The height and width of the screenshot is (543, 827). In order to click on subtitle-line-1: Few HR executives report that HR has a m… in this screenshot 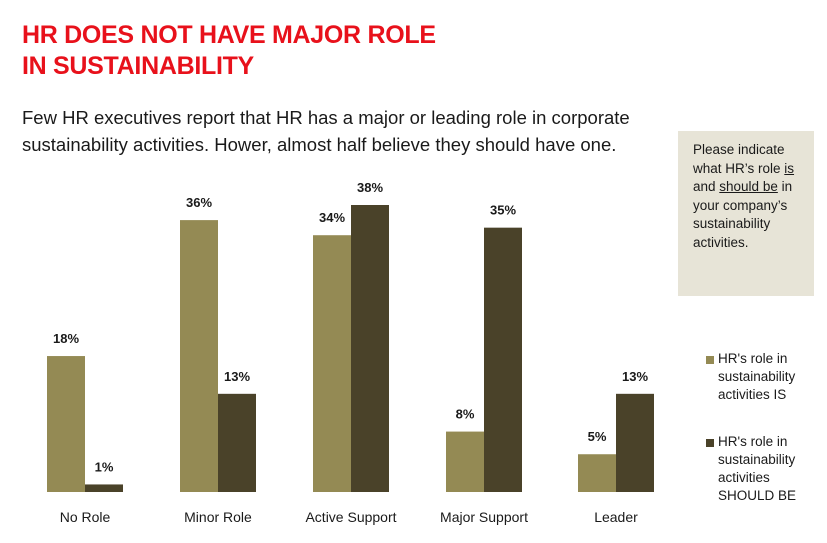, I will do `click(326, 117)`.